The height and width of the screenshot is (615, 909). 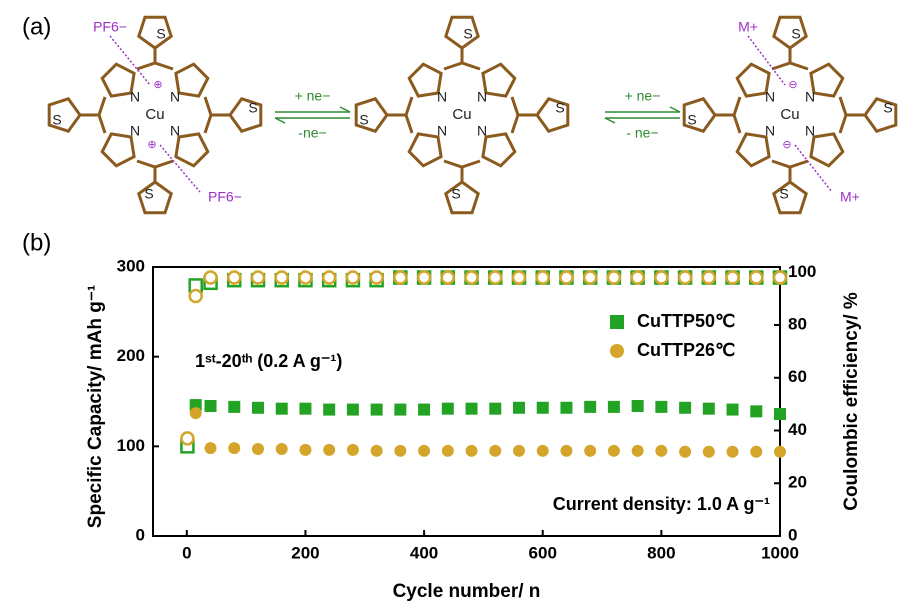 I want to click on legend-label: CuTTP50℃, so click(x=686, y=321).